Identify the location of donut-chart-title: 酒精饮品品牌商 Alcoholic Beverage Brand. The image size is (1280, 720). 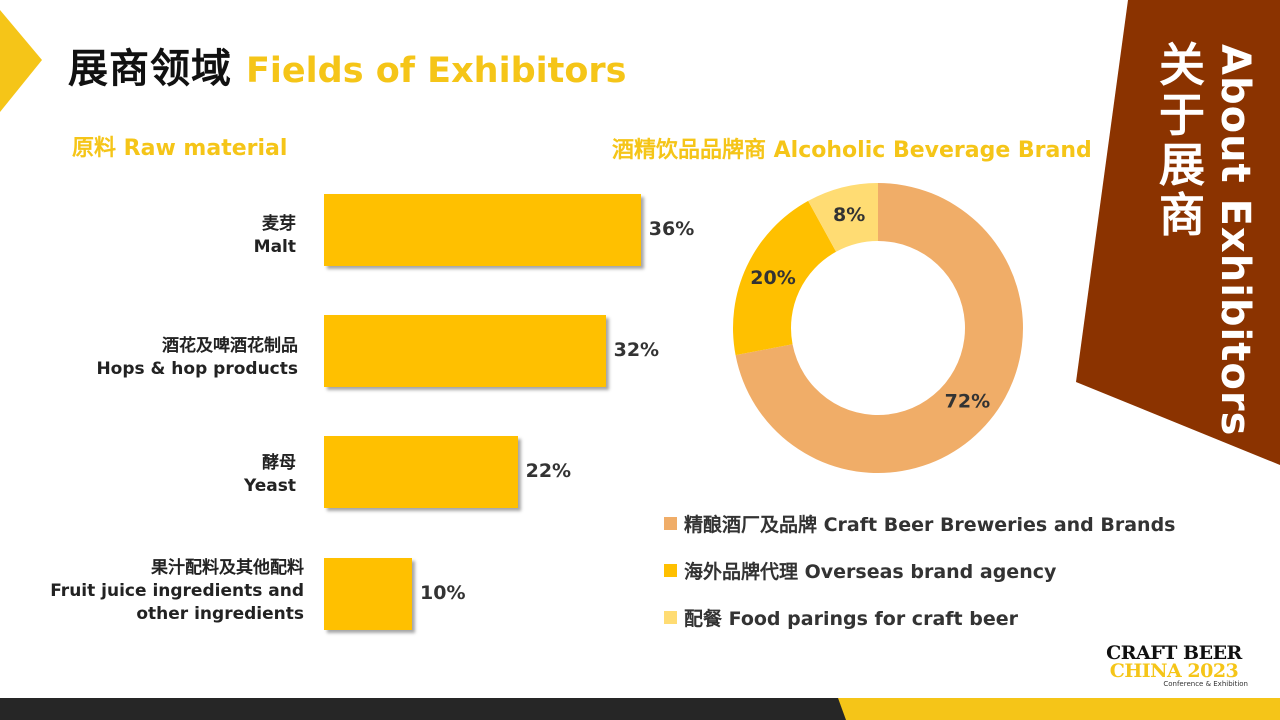
(852, 150).